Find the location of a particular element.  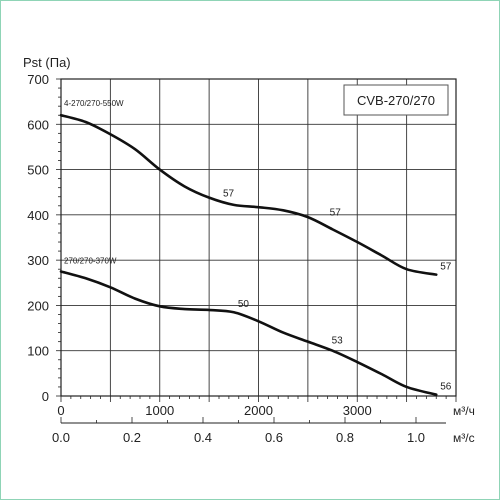

x-tick-label: 0 is located at coordinates (60, 410).